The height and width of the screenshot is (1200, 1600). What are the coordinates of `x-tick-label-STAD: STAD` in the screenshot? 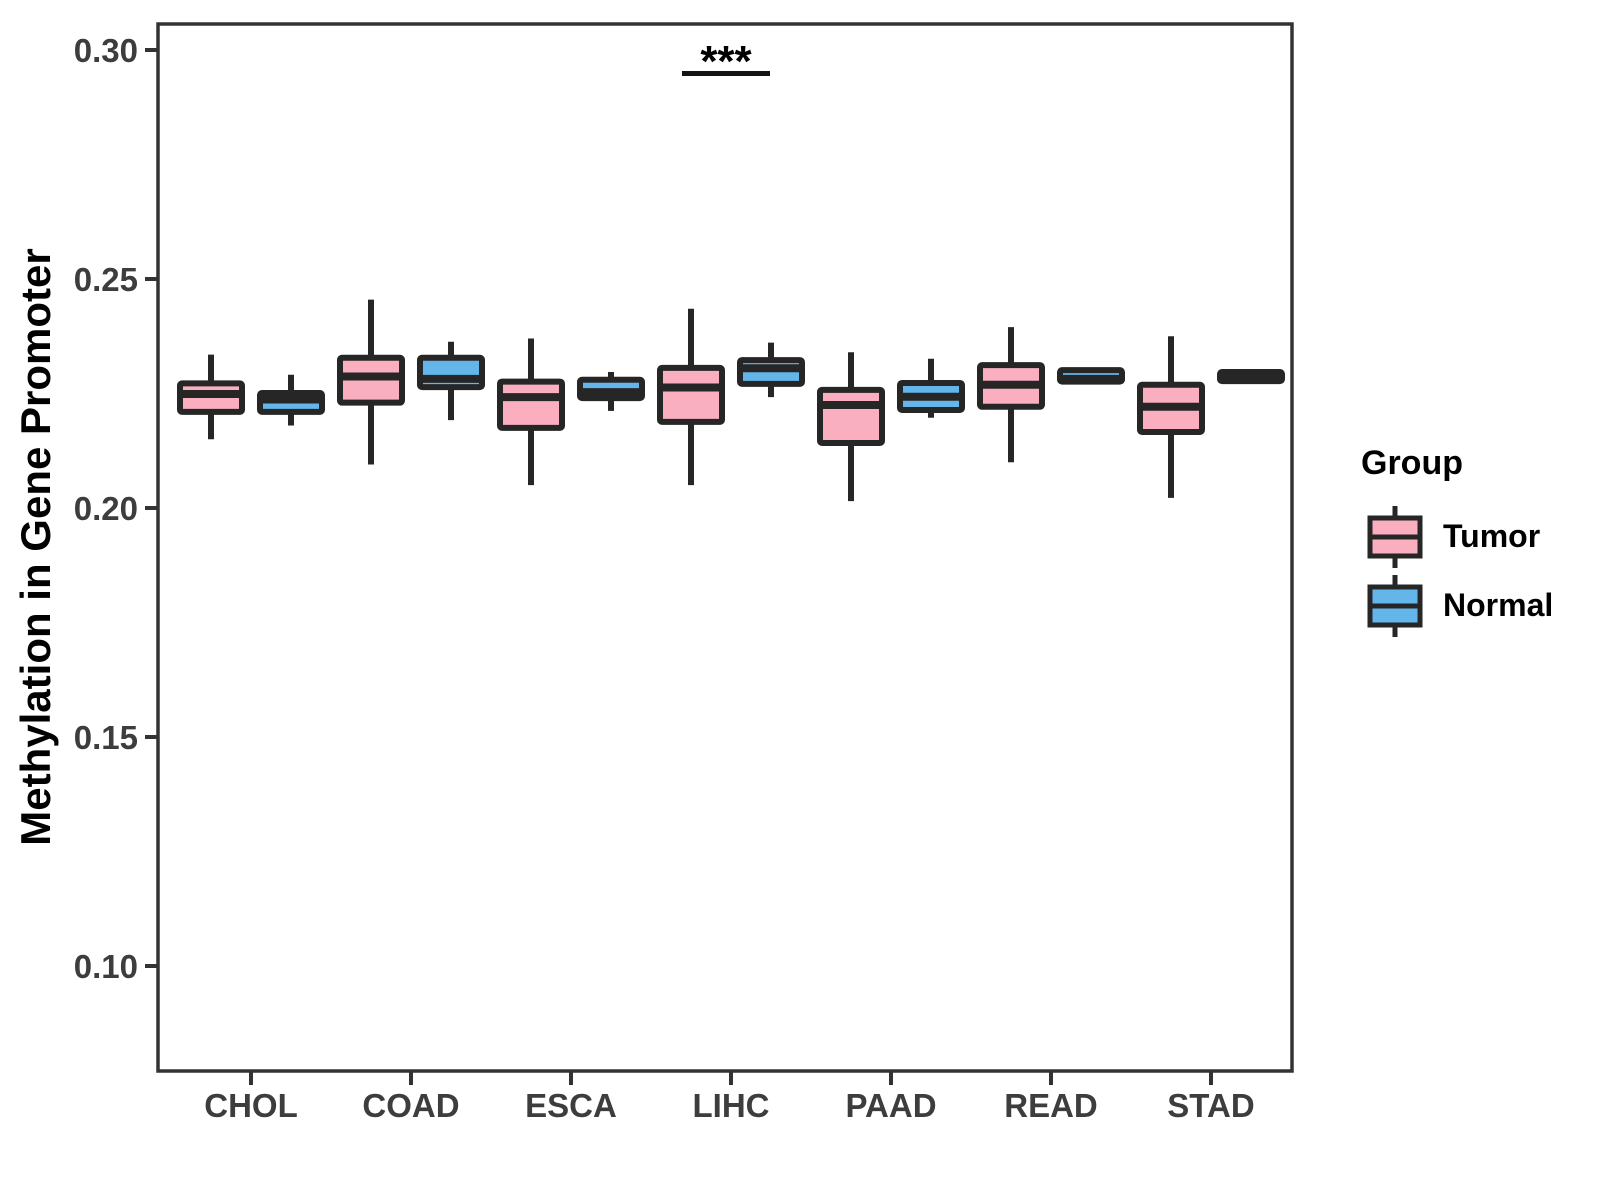 It's located at (1210, 1105).